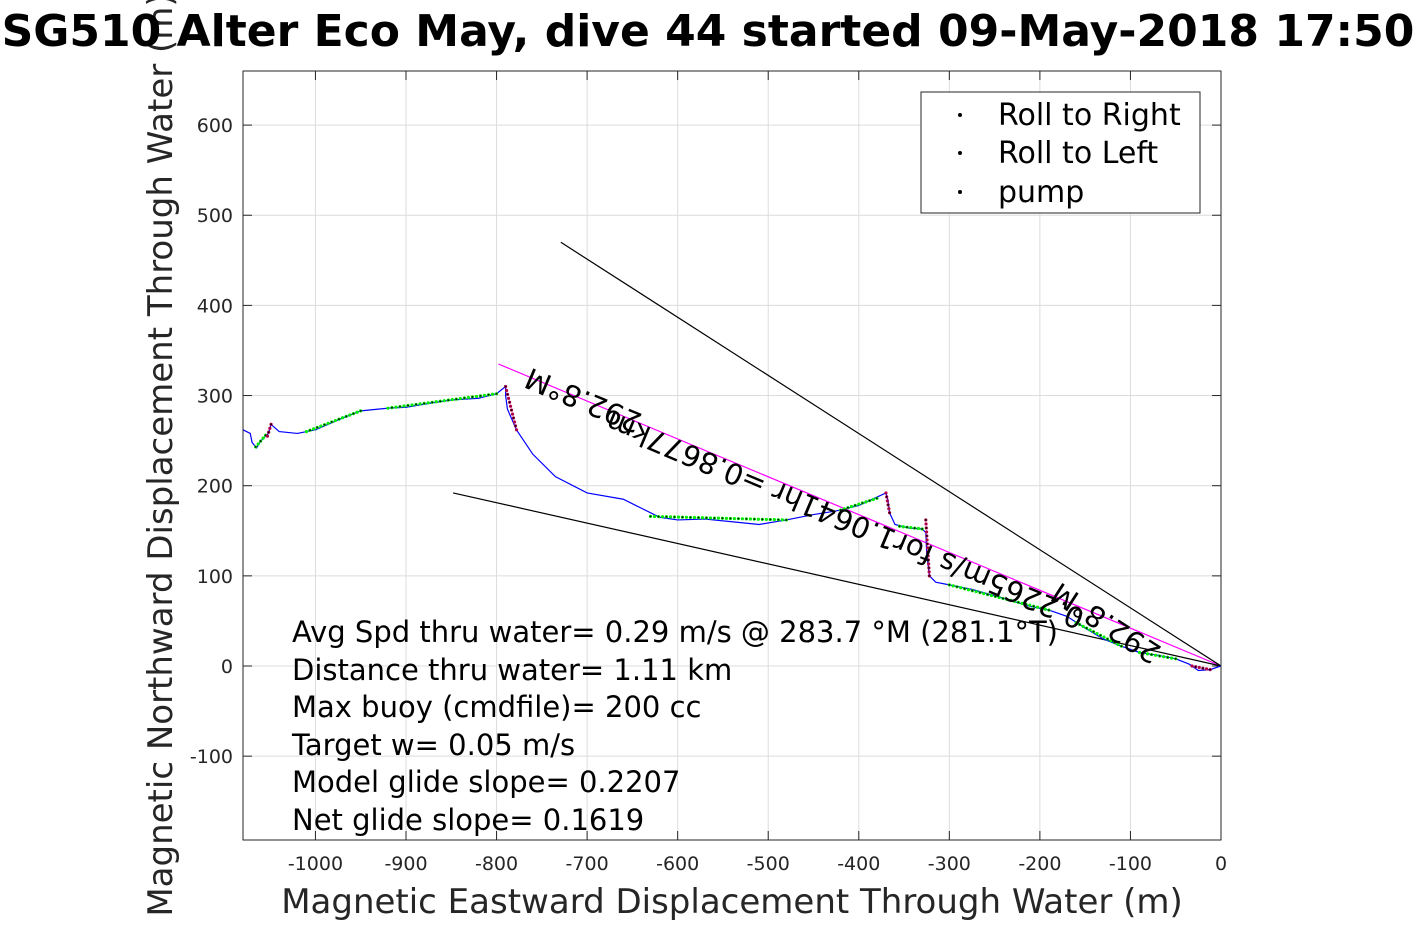 Image resolution: width=1417 pixels, height=945 pixels. Describe the element at coordinates (486, 782) in the screenshot. I see `annotation-model-glide: Model glide slope= 0.2207` at that location.